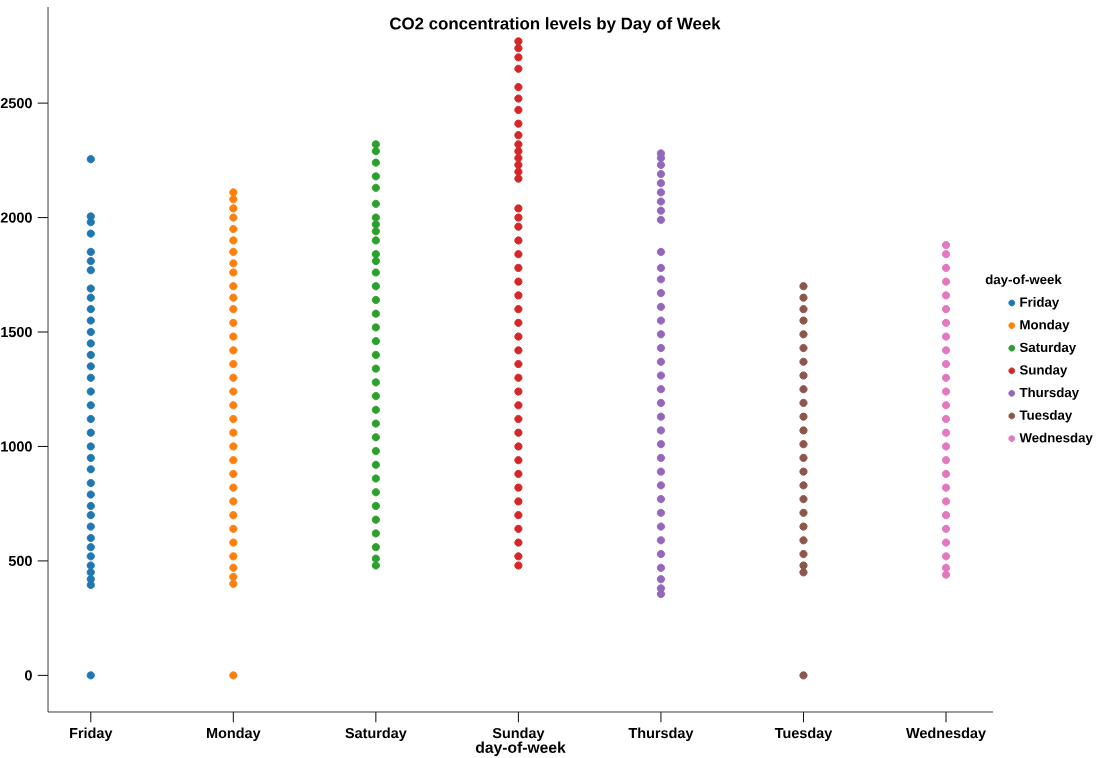 The height and width of the screenshot is (758, 1096). Describe the element at coordinates (520, 749) in the screenshot. I see `x-axis-title: day-of-week` at that location.